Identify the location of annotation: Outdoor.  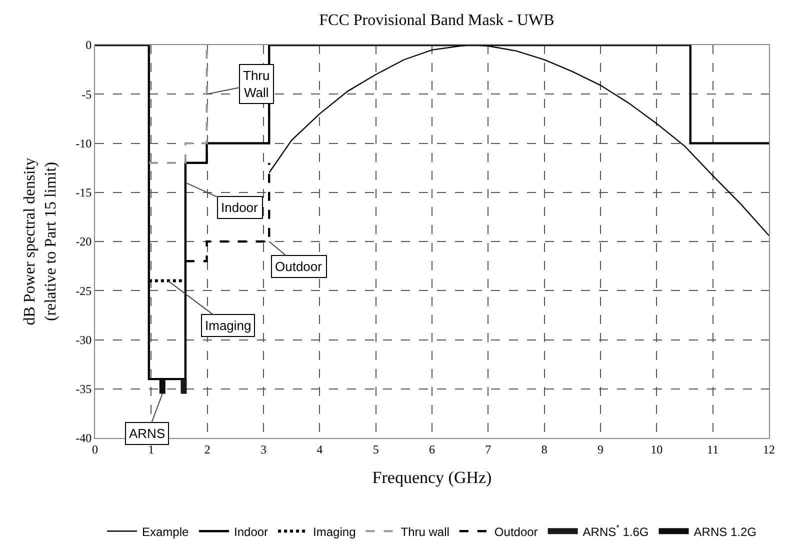
(299, 266).